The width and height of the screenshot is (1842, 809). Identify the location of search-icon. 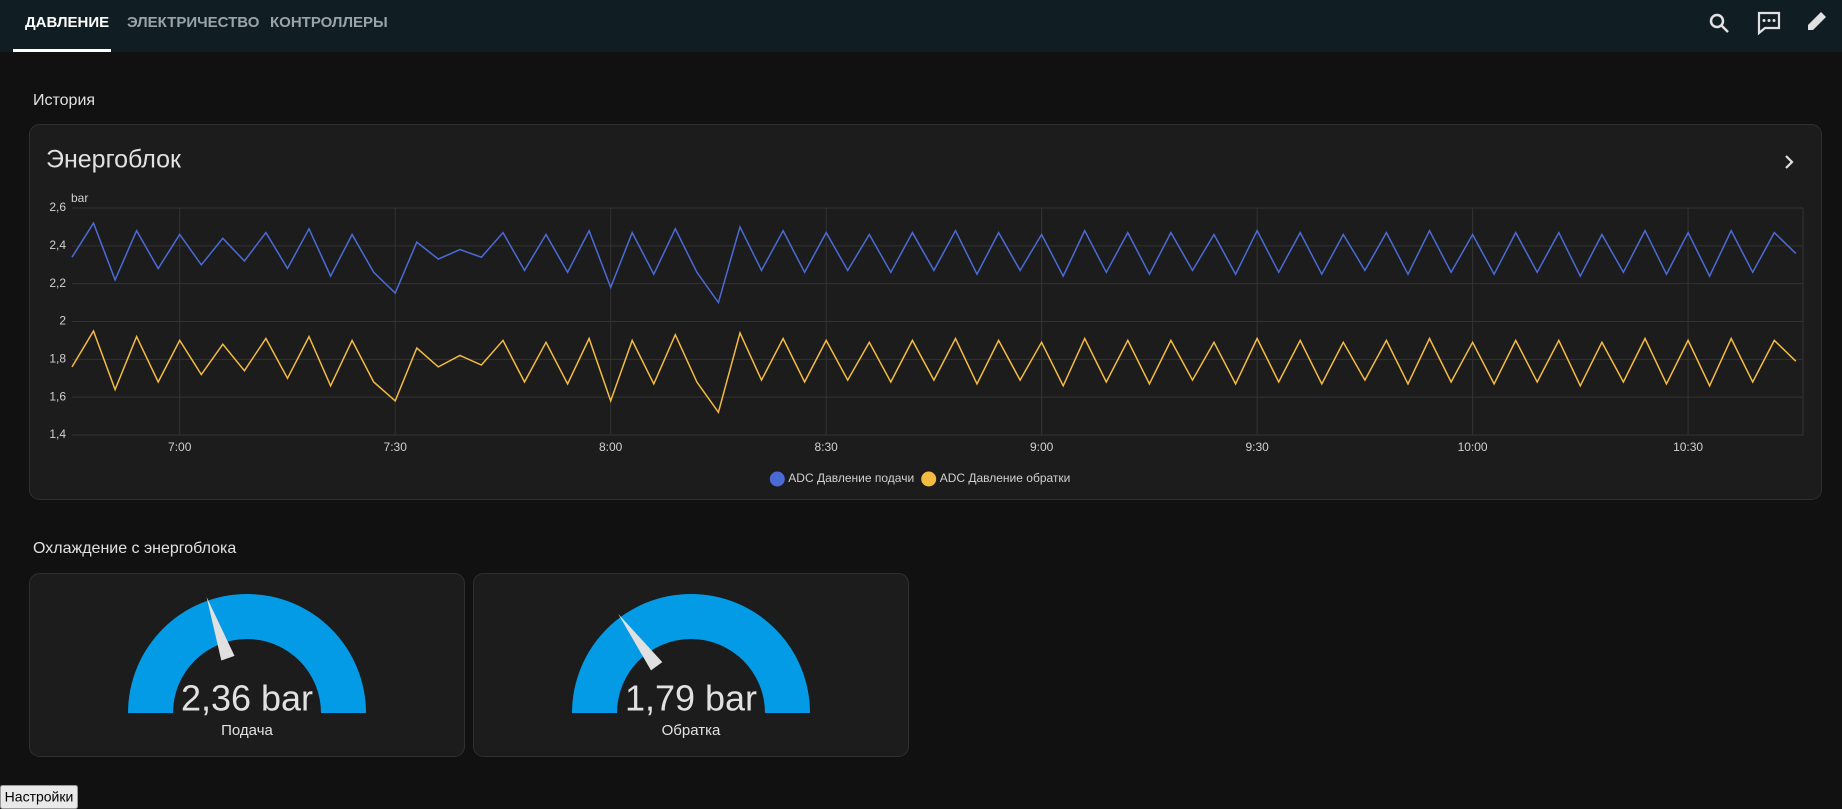
(1719, 23).